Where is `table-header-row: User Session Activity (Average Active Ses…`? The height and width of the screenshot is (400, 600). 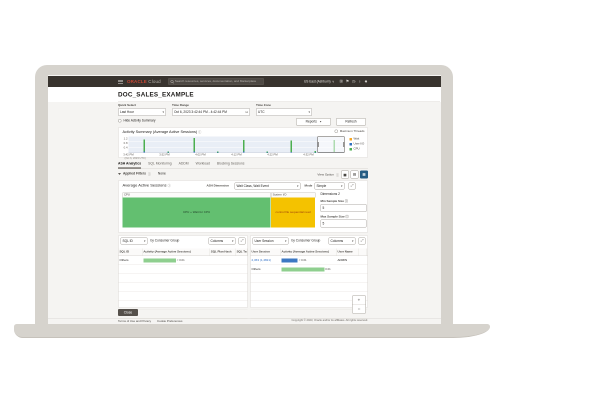 table-header-row: User Session Activity (Average Active Ses… is located at coordinates (309, 252).